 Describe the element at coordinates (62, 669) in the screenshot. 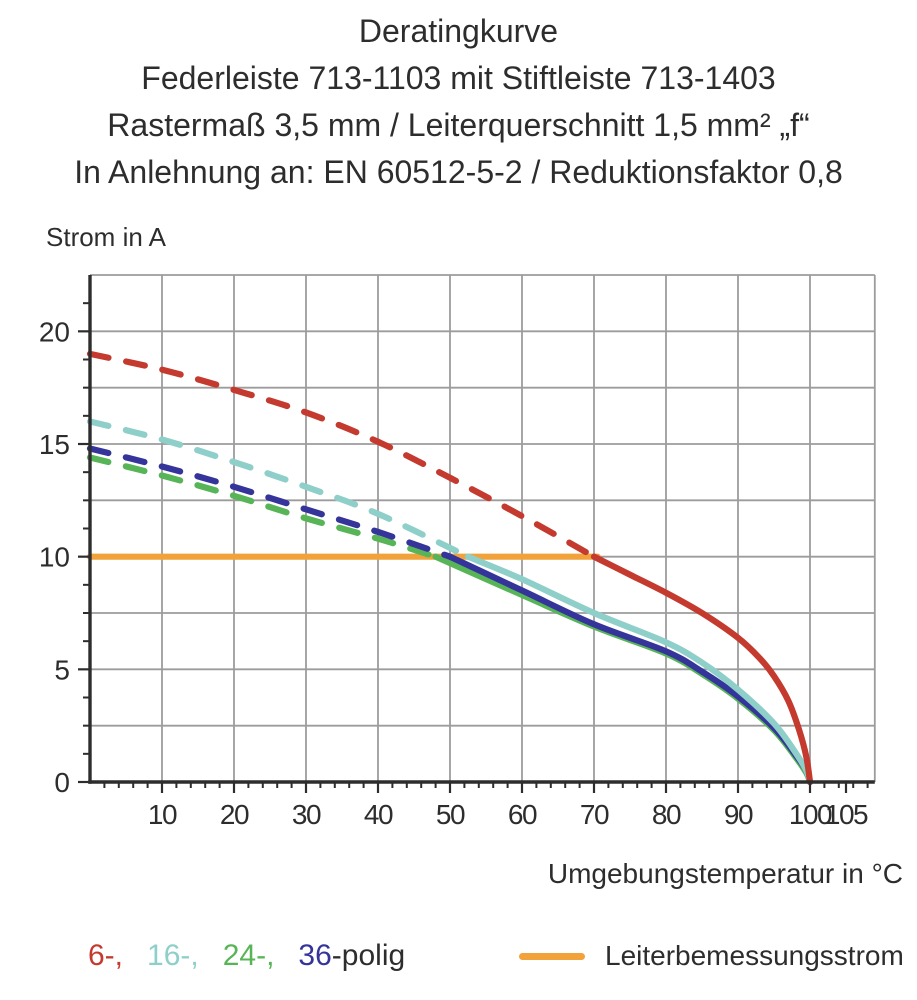

I see `y-tick-label: 5` at that location.